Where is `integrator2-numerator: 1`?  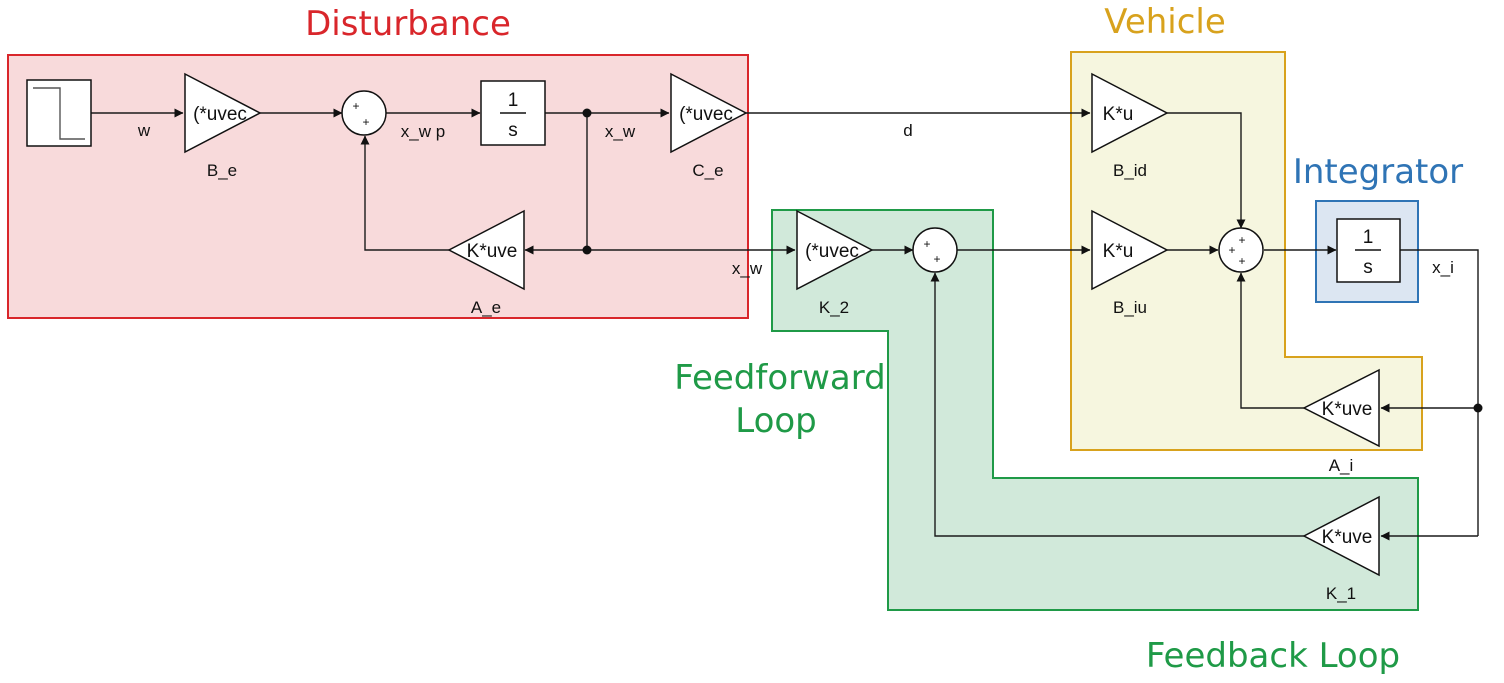
integrator2-numerator: 1 is located at coordinates (1368, 237).